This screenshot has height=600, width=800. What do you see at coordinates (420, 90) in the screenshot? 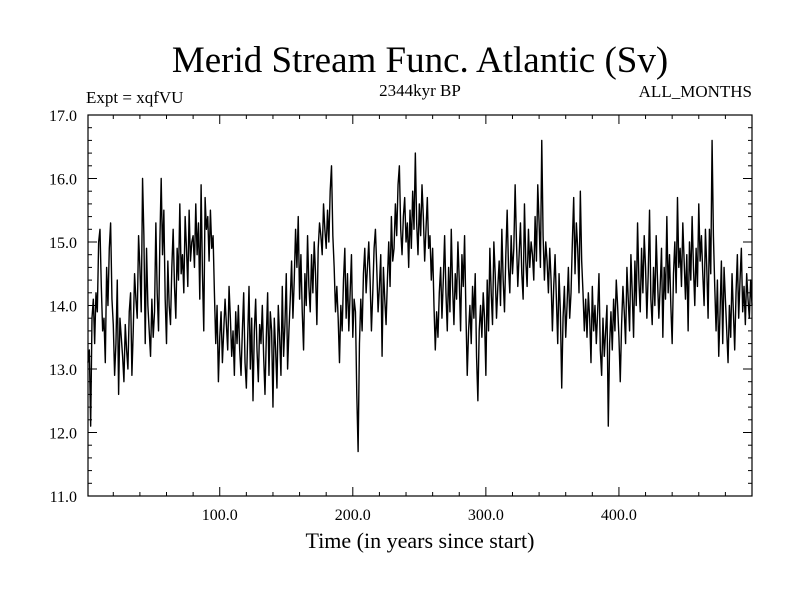
I see `period-label: 2344kyr BP` at bounding box center [420, 90].